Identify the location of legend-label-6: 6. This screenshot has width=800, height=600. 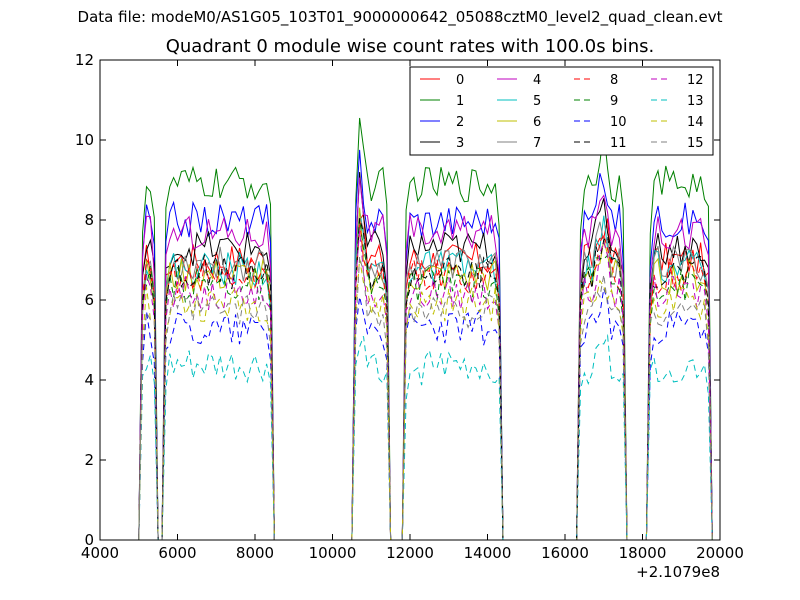
(537, 122).